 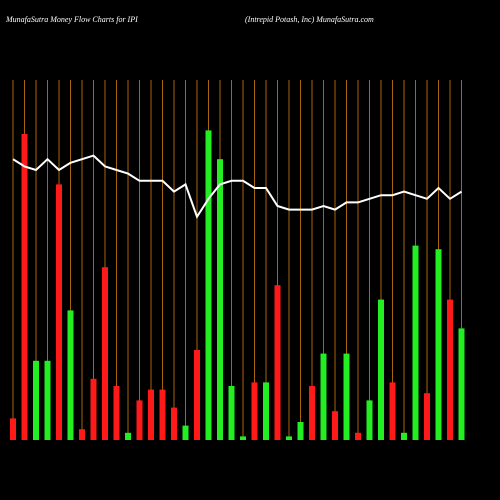 I want to click on chart-title: MunafaSutra Money Flow Charts for IPI, so click(x=71, y=19).